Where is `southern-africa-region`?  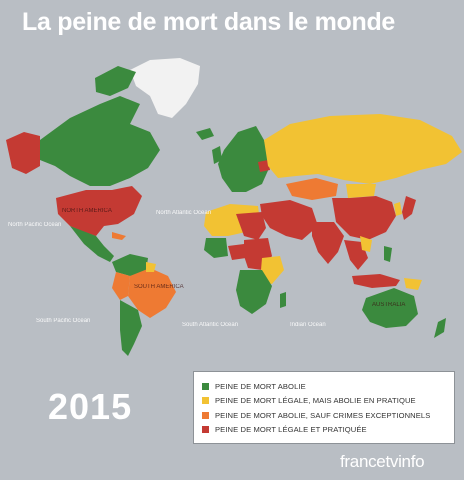
southern-africa-region is located at coordinates (254, 292).